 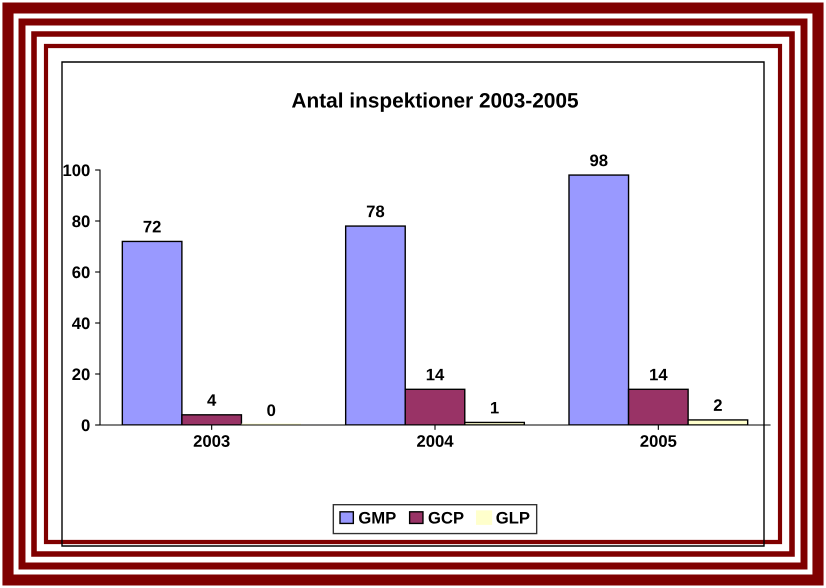 What do you see at coordinates (446, 518) in the screenshot?
I see `legend-label: GCP` at bounding box center [446, 518].